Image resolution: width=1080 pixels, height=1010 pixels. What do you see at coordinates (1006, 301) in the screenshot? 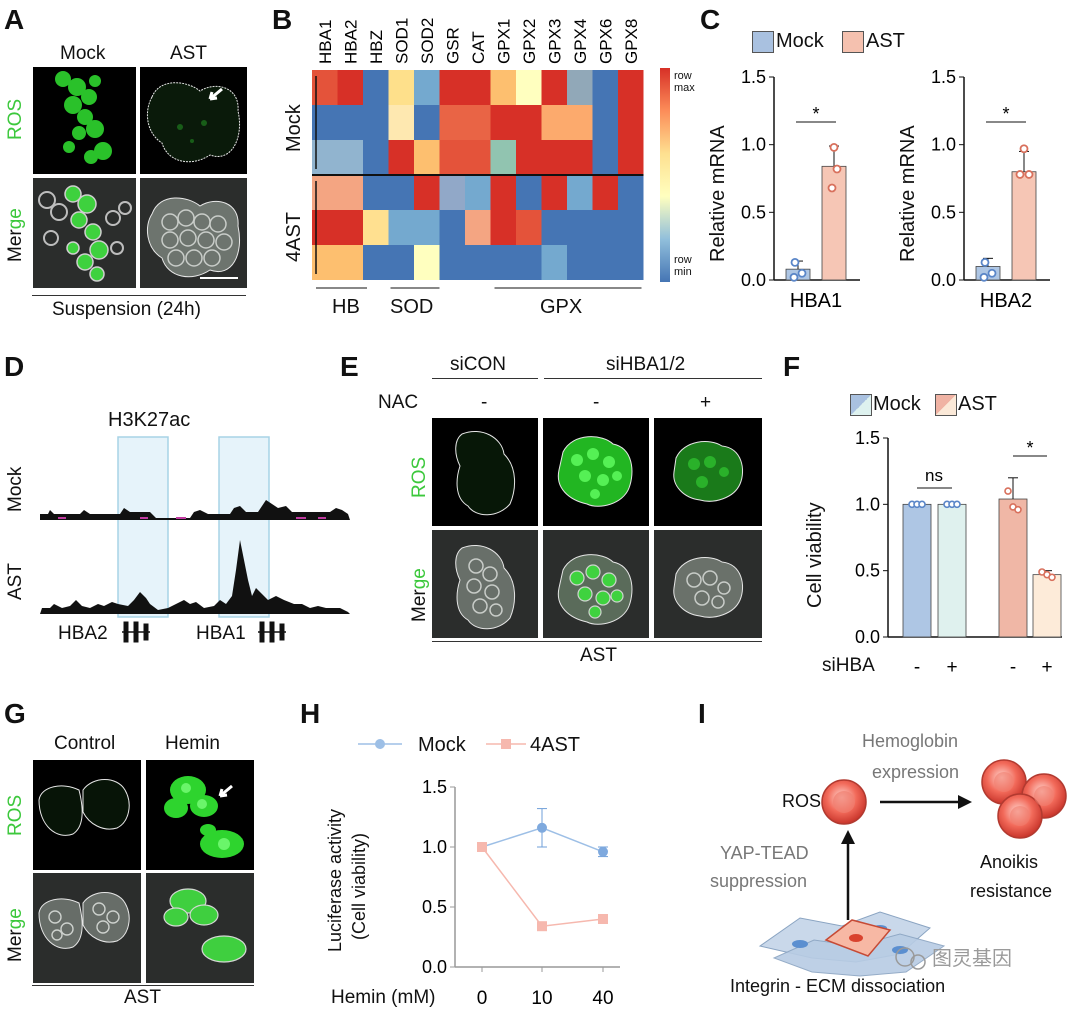
I see `x-category-label: HBA2` at bounding box center [1006, 301].